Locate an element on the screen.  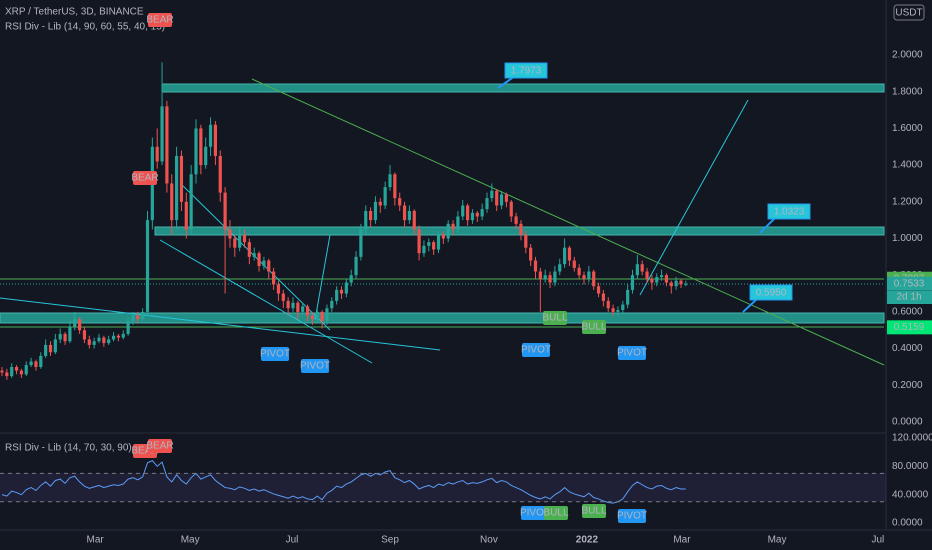
x-tick-label: May is located at coordinates (777, 540).